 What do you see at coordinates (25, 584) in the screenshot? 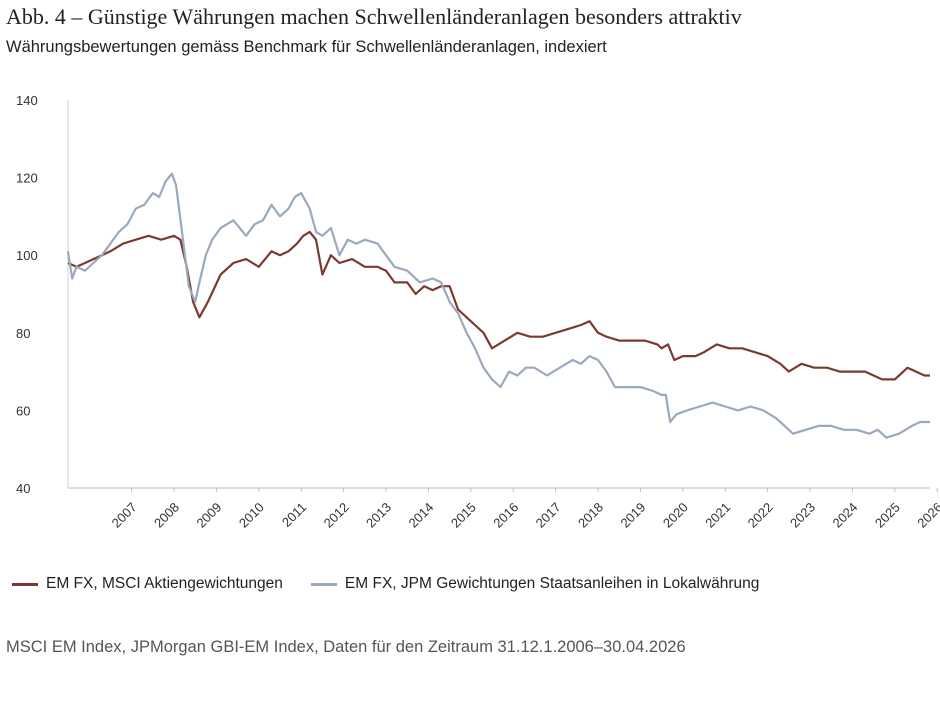
I see `legend-swatch-msci` at bounding box center [25, 584].